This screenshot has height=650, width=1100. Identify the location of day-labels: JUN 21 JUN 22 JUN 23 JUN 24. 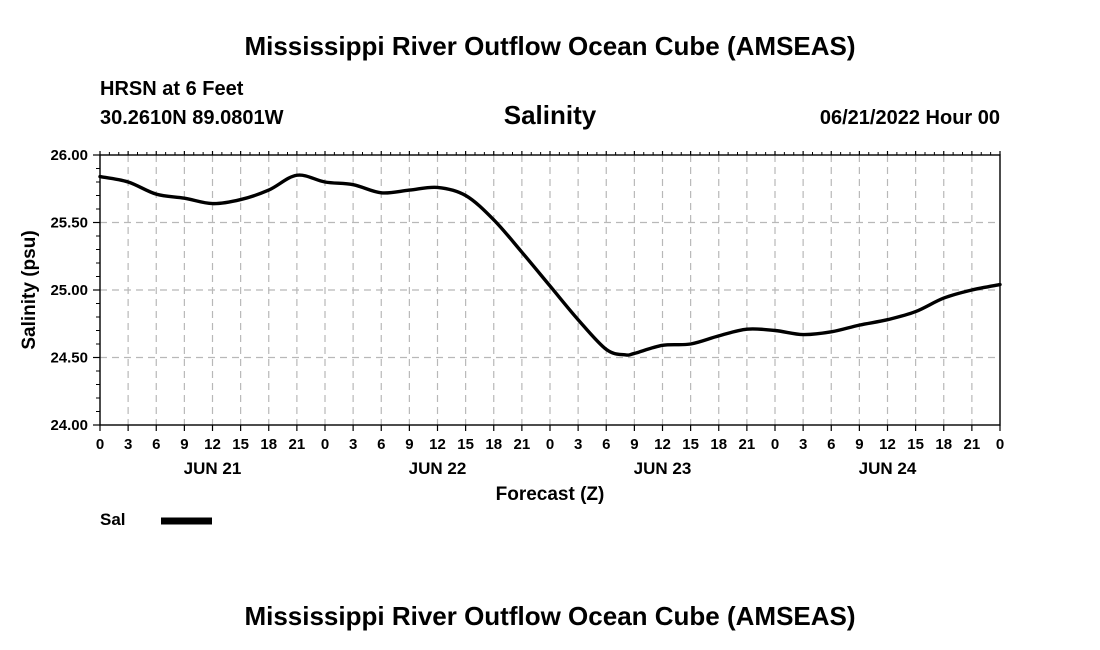
(550, 468).